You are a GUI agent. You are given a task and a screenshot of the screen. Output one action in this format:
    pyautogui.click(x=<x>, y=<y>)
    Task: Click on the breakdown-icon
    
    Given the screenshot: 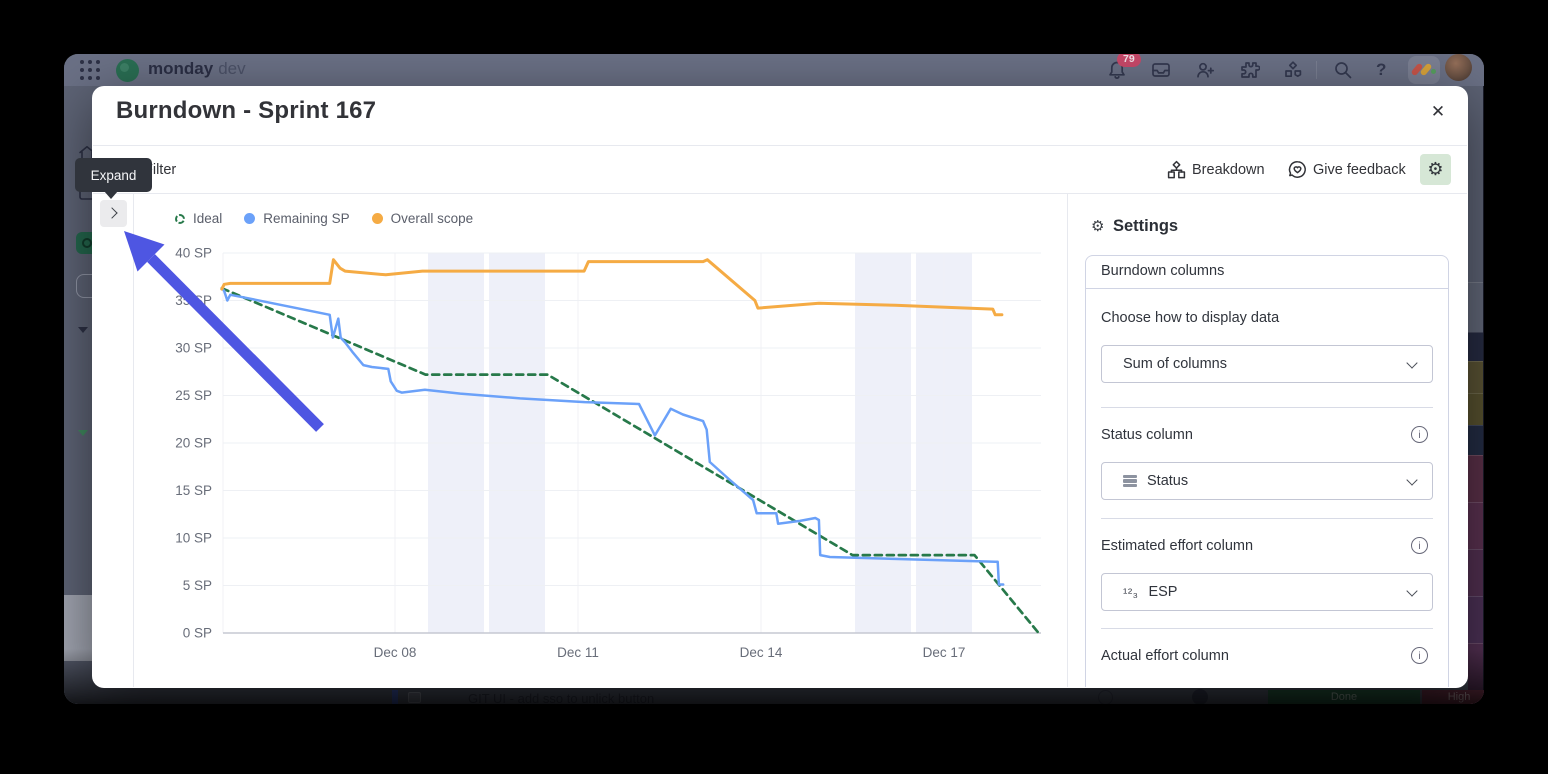 What is the action you would take?
    pyautogui.click(x=1176, y=169)
    